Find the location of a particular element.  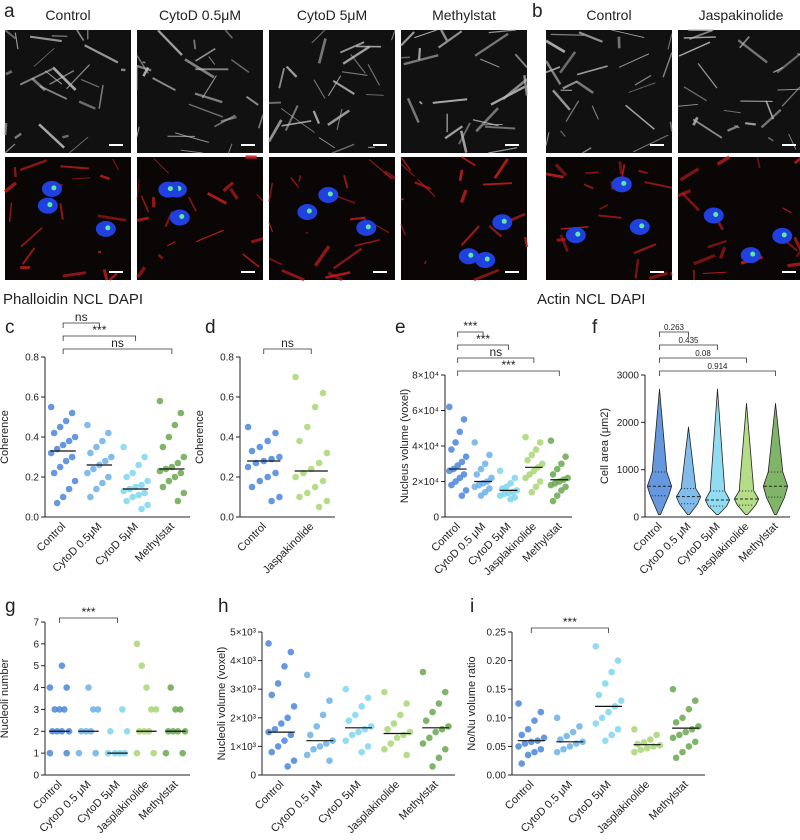

significance-label: 0.435 is located at coordinates (688, 340).